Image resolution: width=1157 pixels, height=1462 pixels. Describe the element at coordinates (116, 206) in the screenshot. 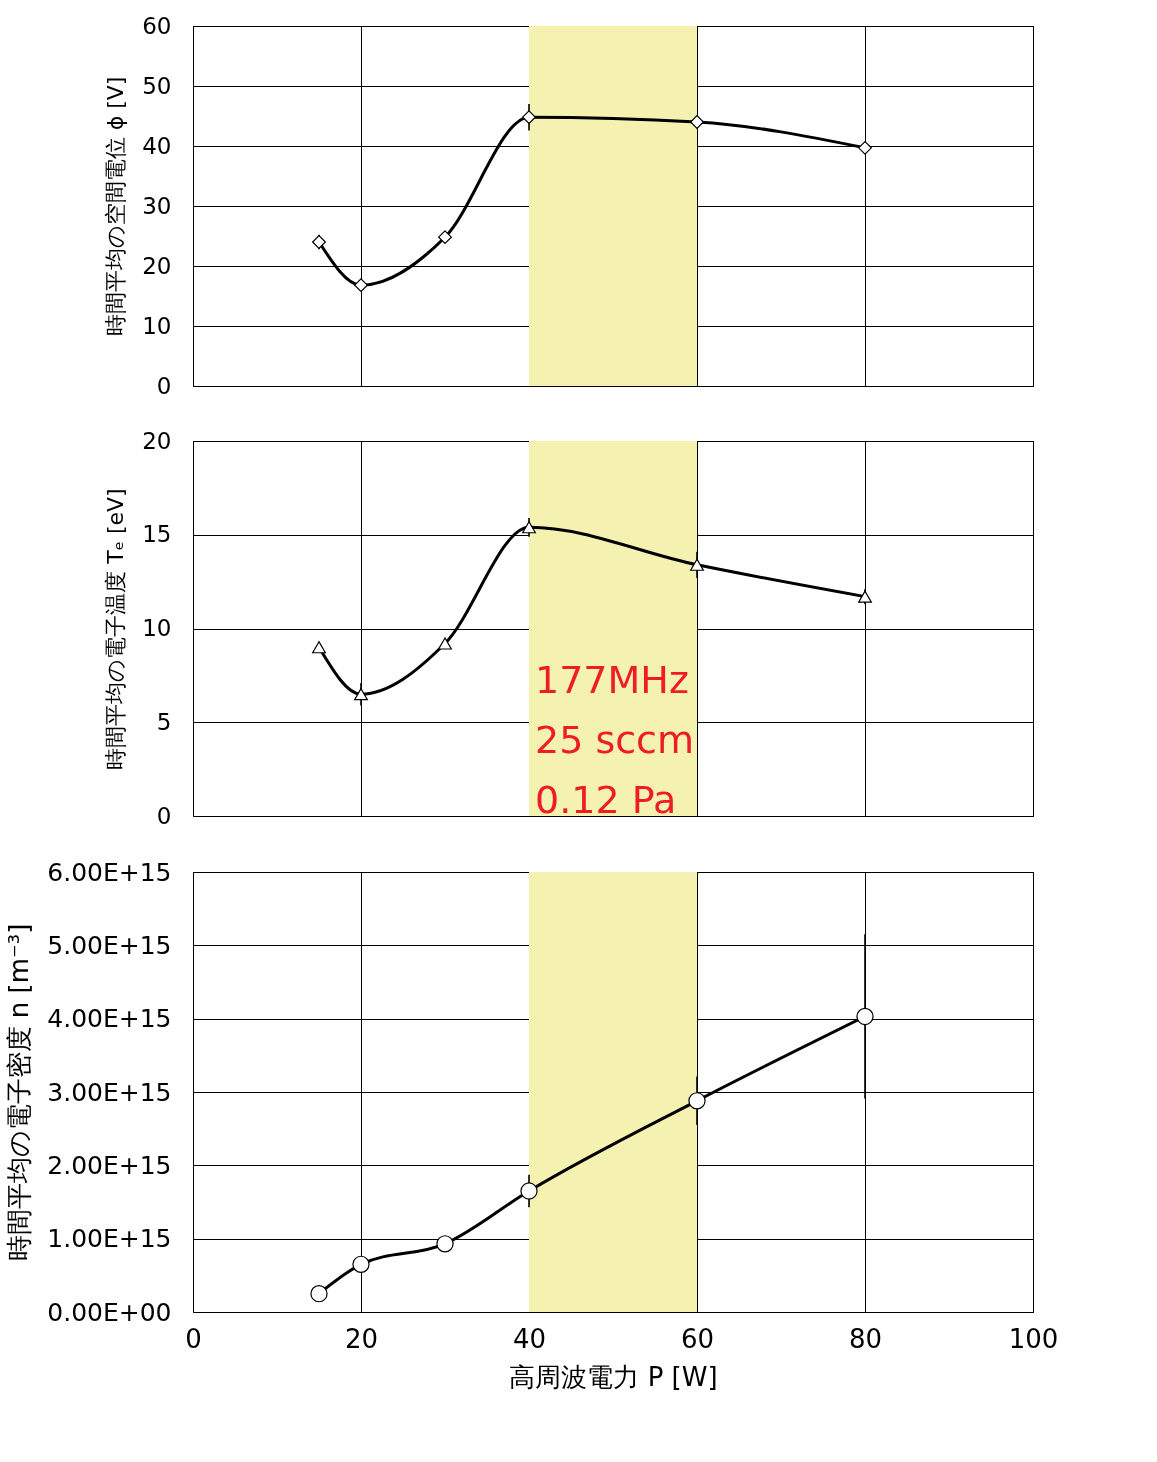

I see `y-axis-title: 時間平均の空間電位 ϕ [V]` at that location.